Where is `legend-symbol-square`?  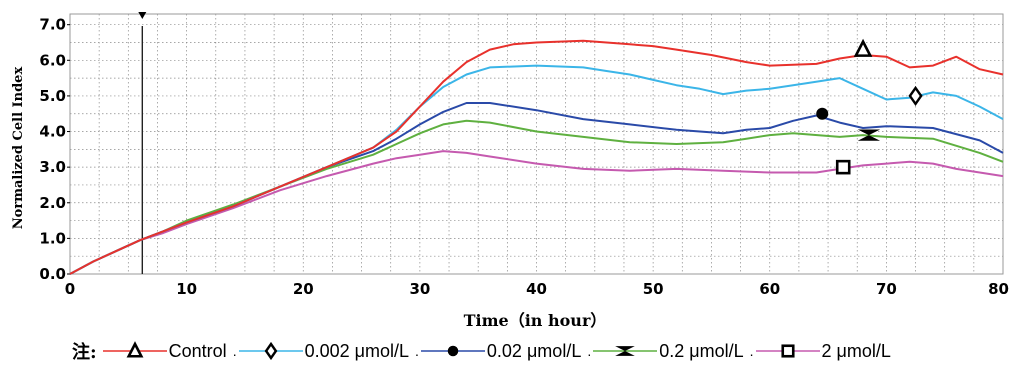
legend-symbol-square is located at coordinates (787, 351).